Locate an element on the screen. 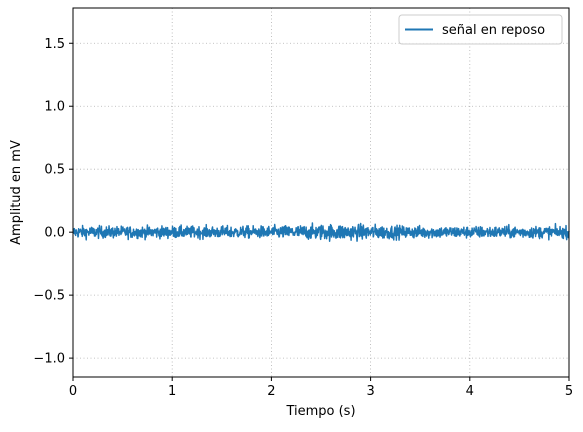 The height and width of the screenshot is (432, 583). series-line-senal-en-reposo is located at coordinates (321, 232).